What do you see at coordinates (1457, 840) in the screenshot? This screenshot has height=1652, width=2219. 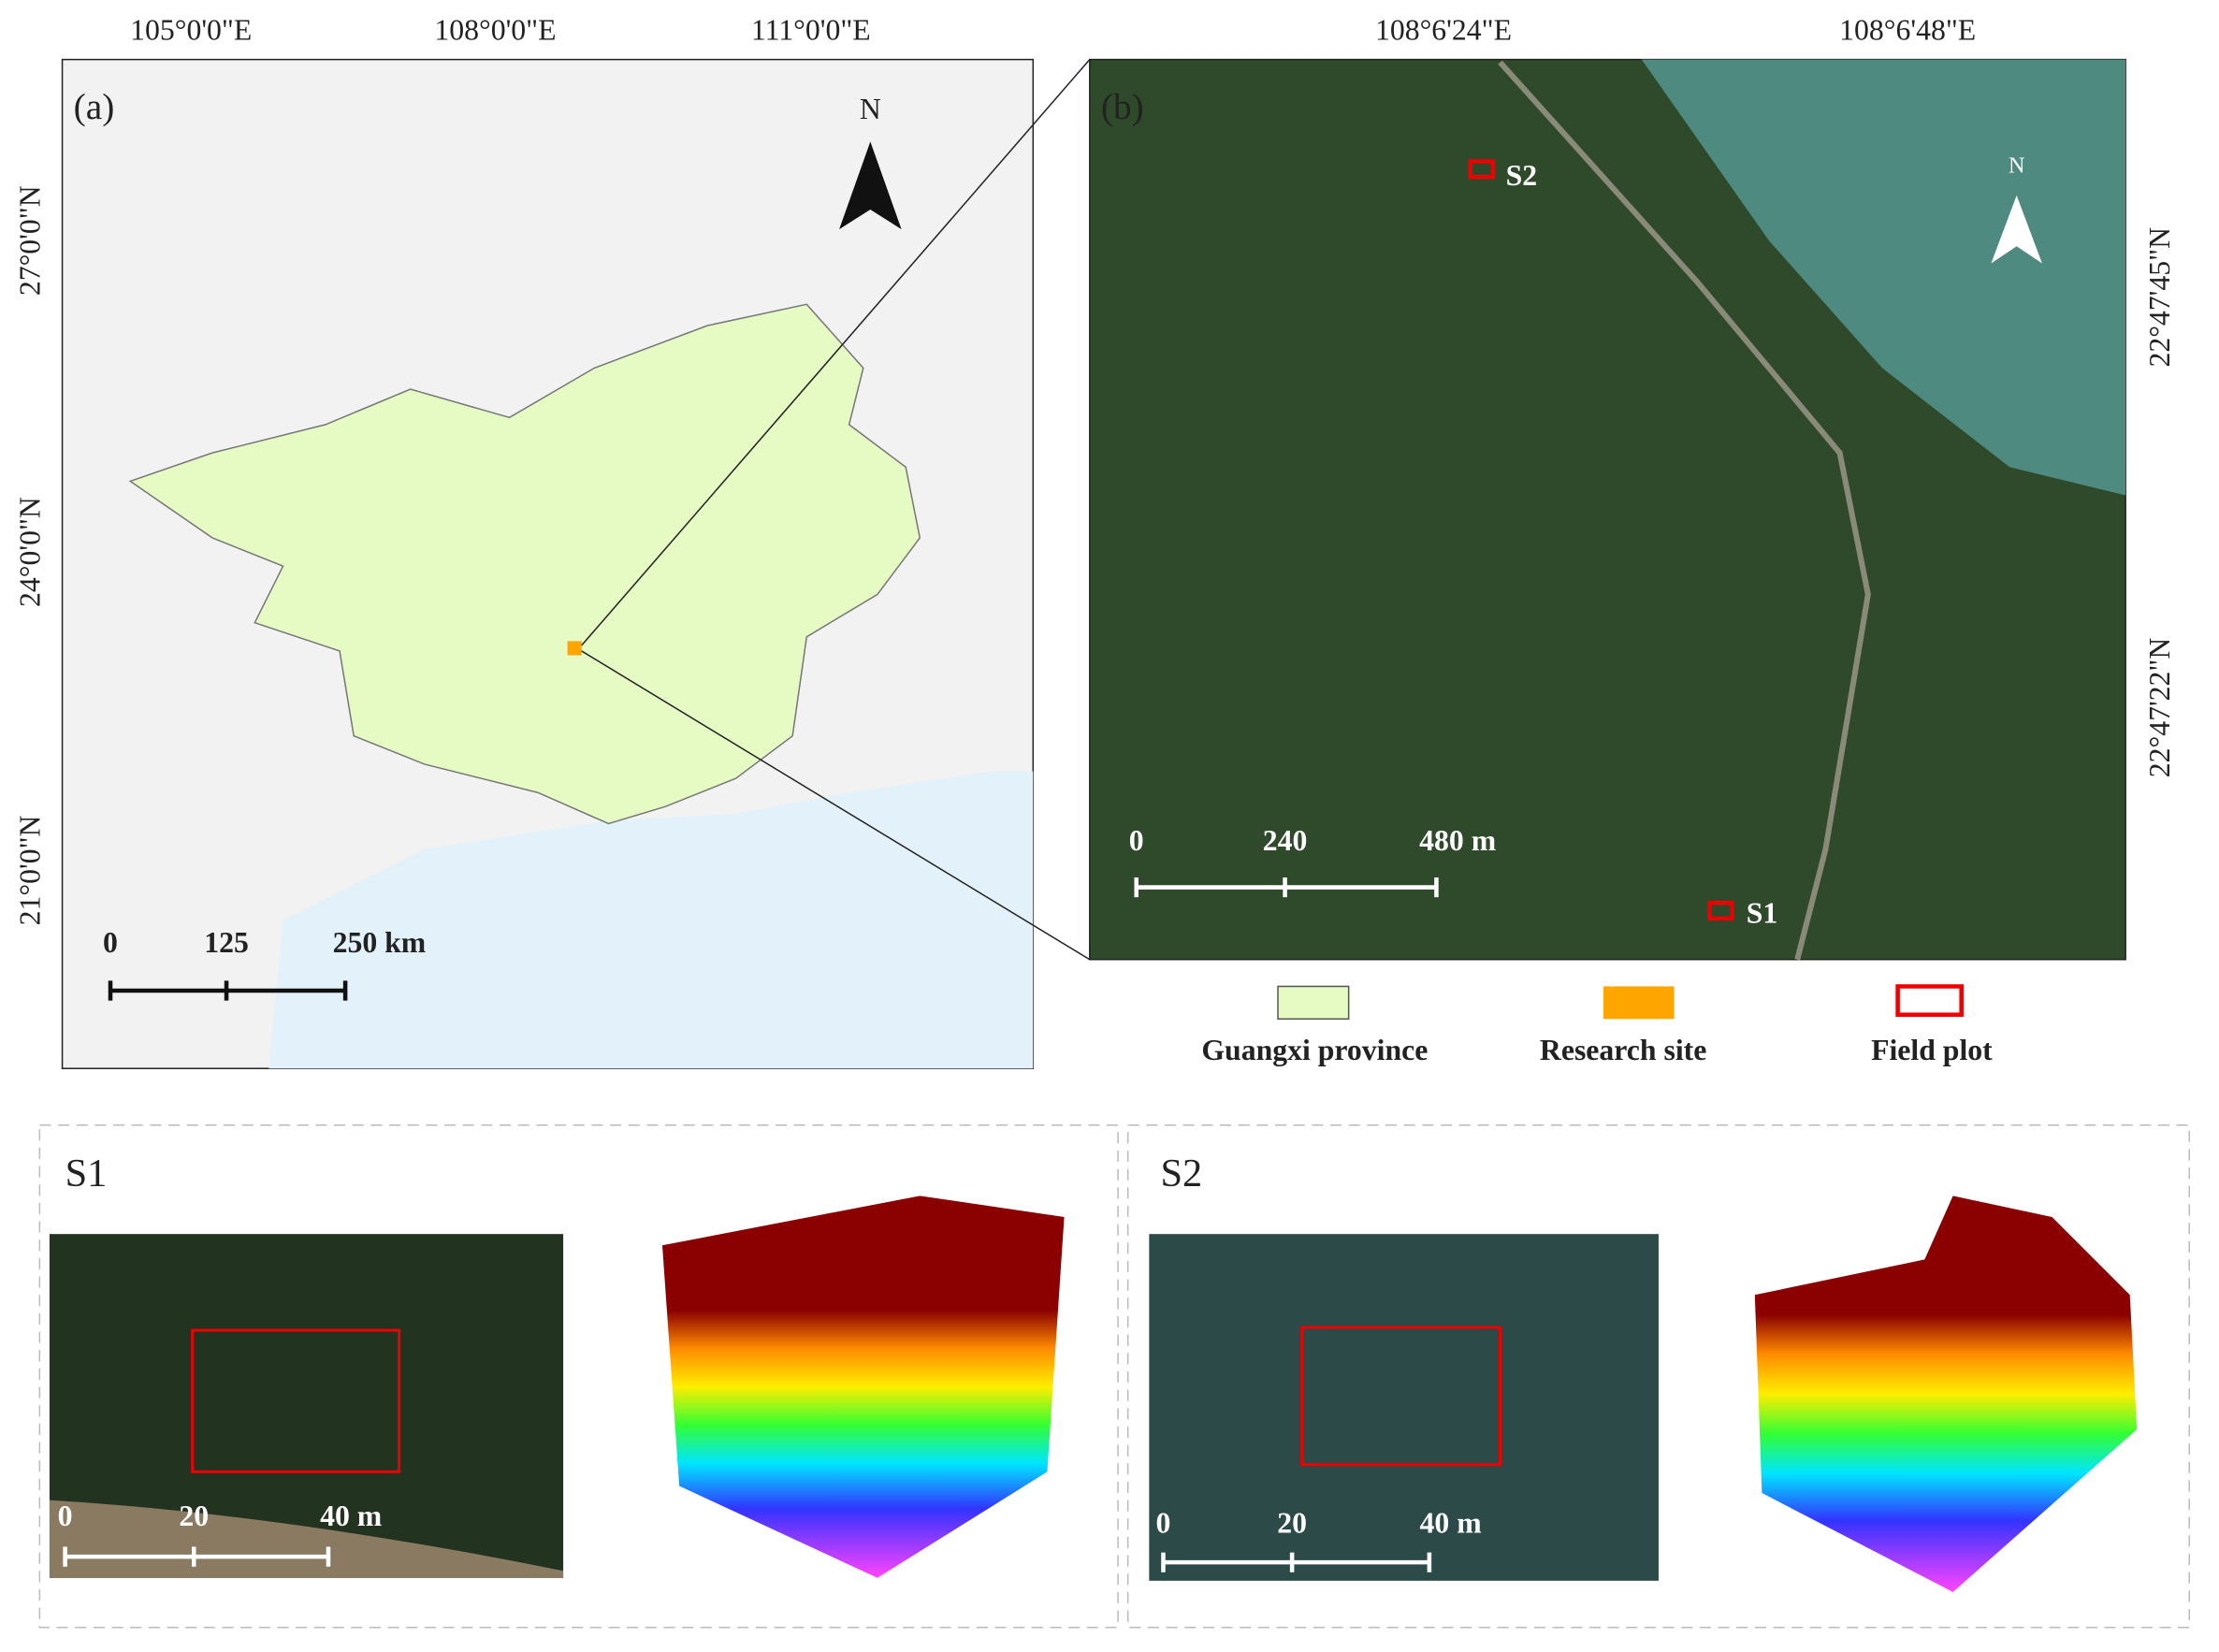 I see `scale-label: 480 m` at bounding box center [1457, 840].